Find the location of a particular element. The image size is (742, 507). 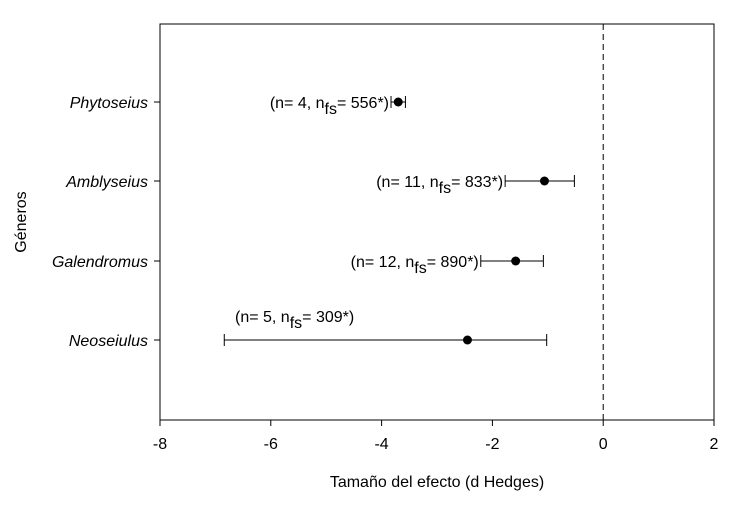

x-tick-label: -6 is located at coordinates (271, 444).